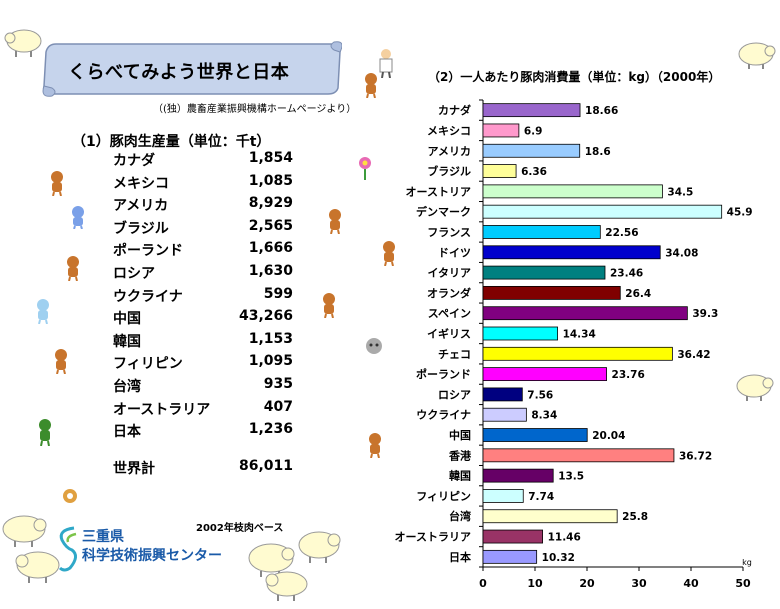 The width and height of the screenshot is (780, 609). Describe the element at coordinates (265, 466) in the screenshot. I see `total-value: 86,011` at that location.